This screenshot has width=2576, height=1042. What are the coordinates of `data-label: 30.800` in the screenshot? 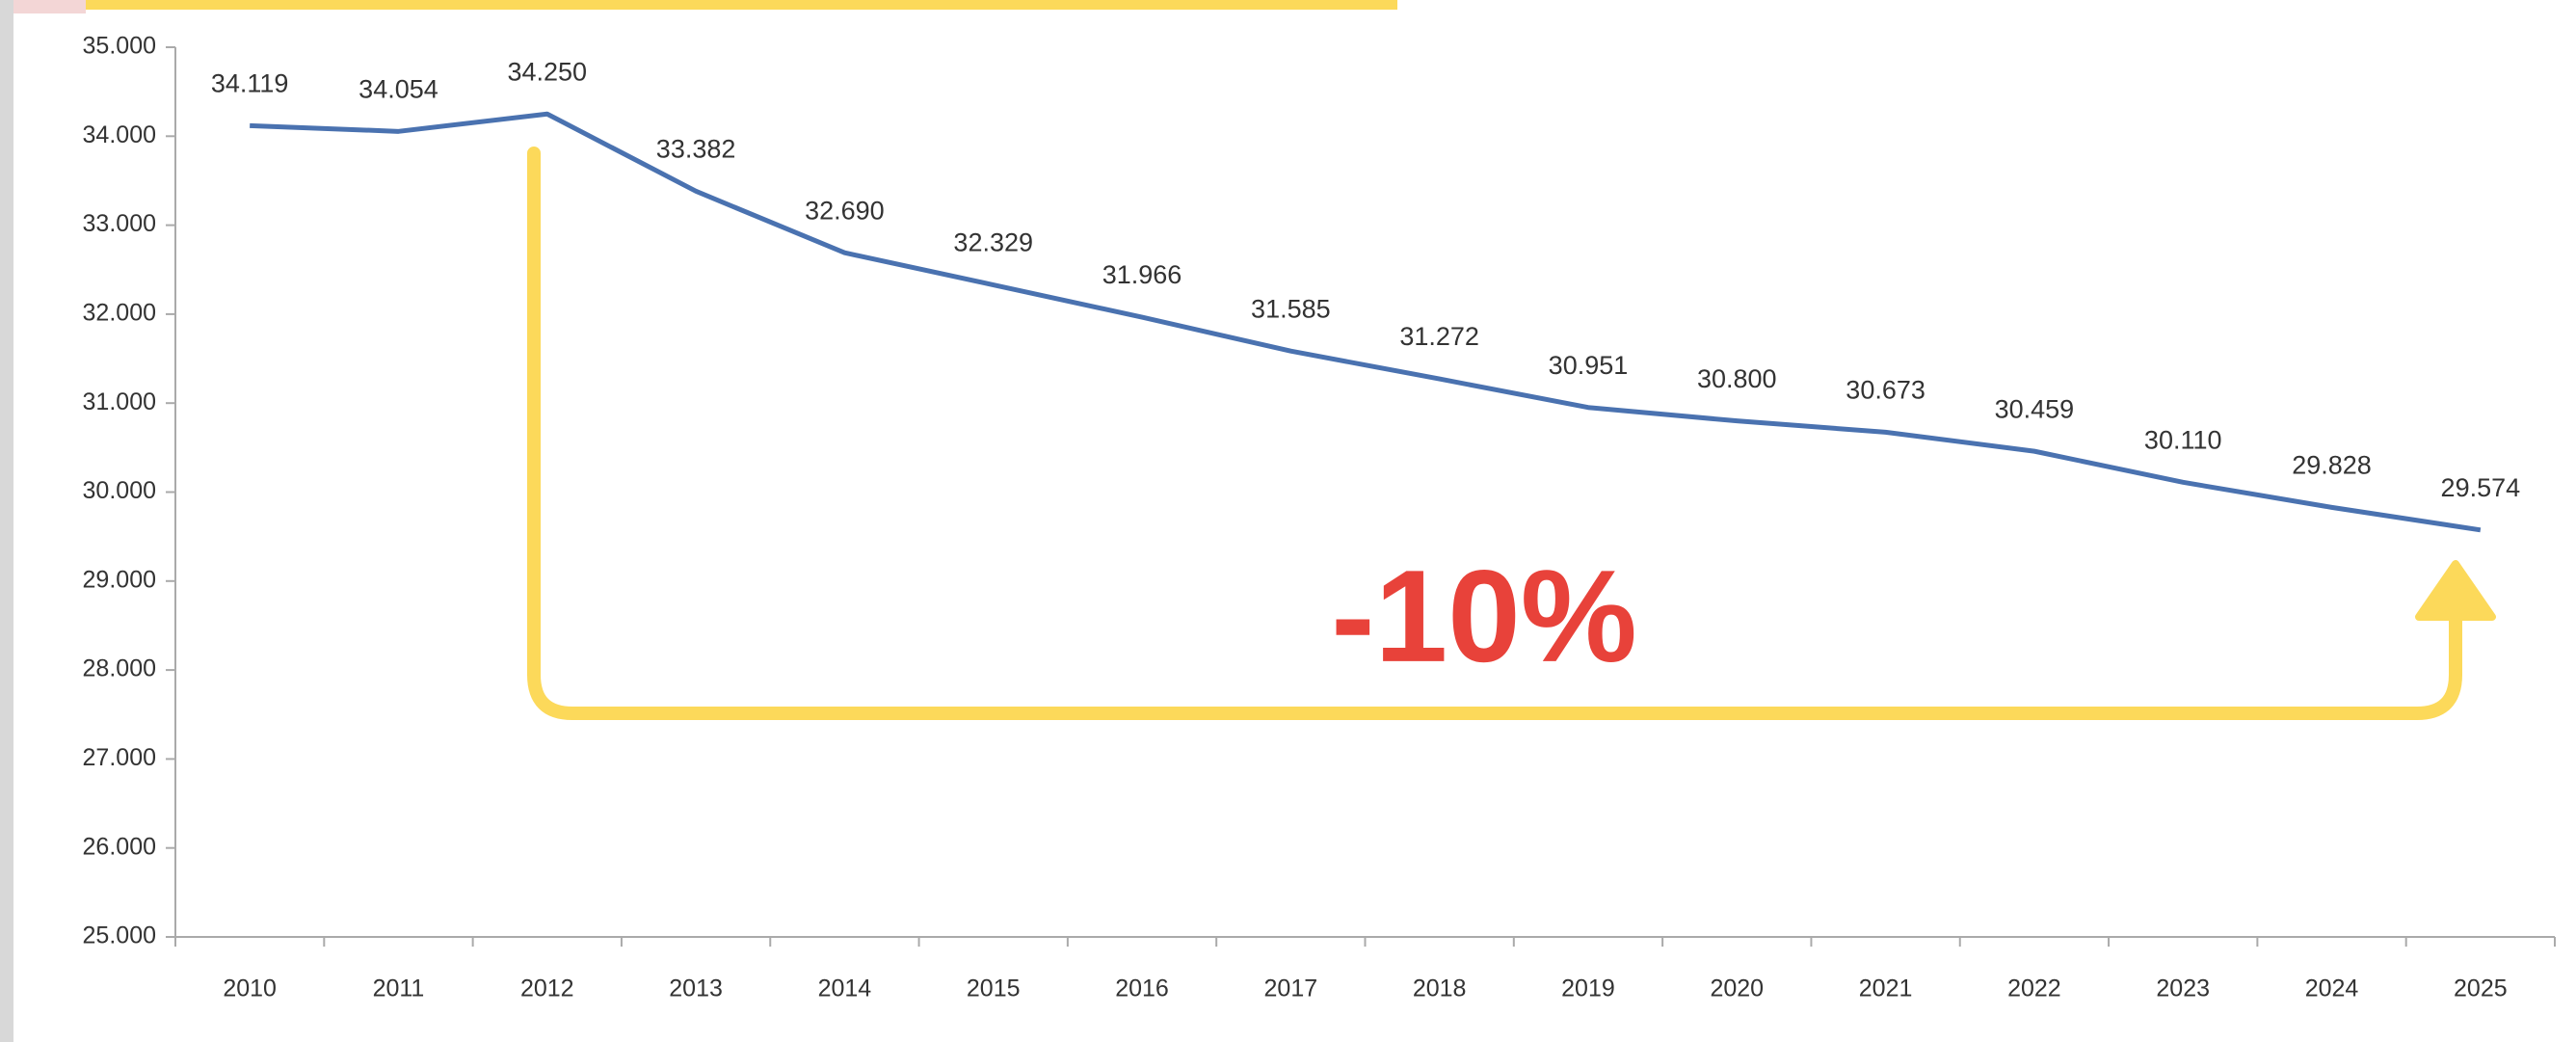 It's located at (1737, 378).